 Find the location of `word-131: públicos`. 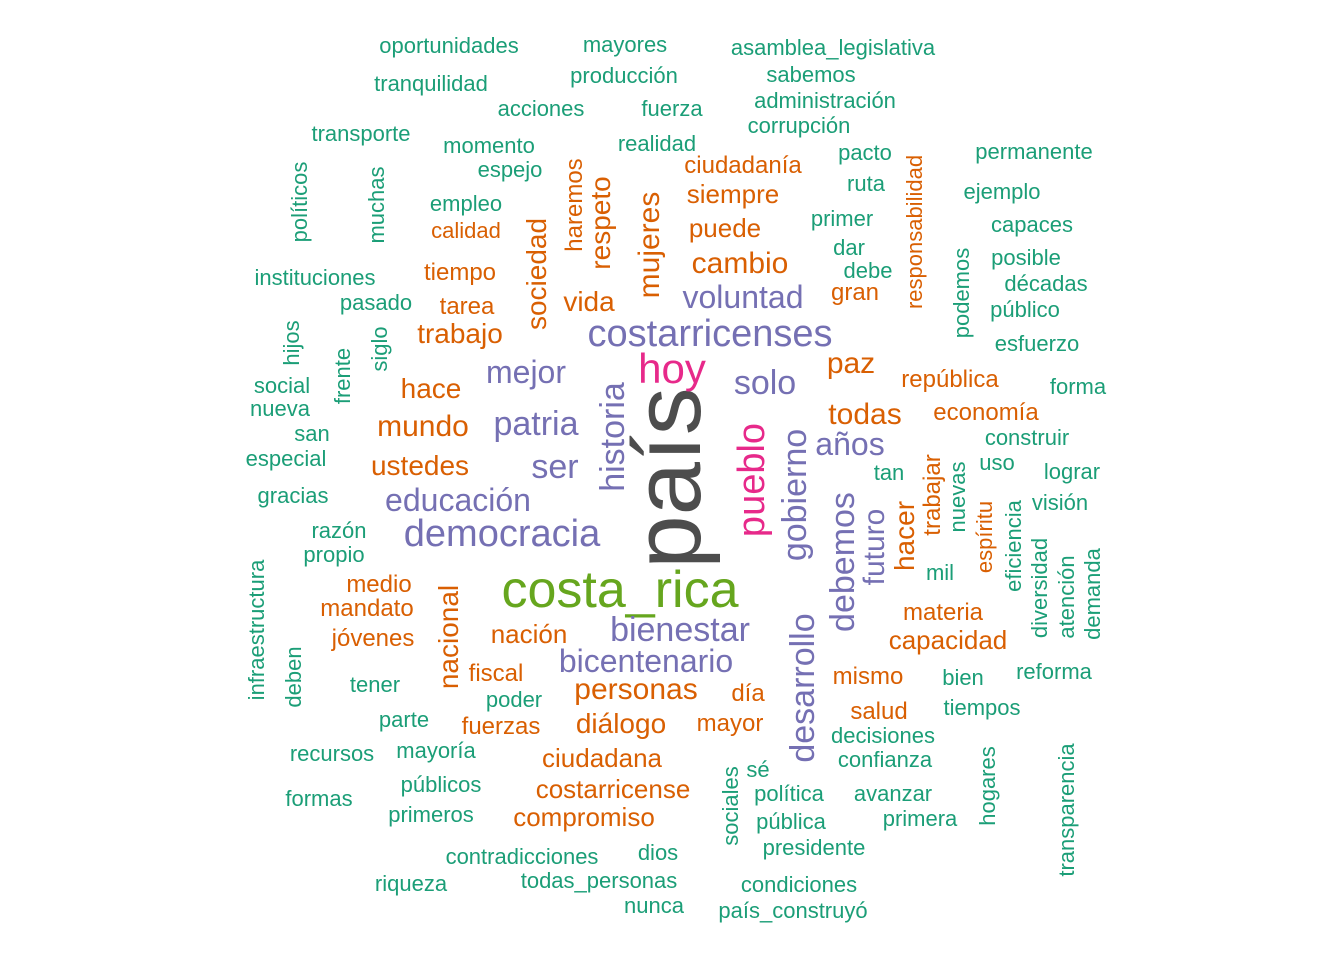

word-131: públicos is located at coordinates (441, 784).